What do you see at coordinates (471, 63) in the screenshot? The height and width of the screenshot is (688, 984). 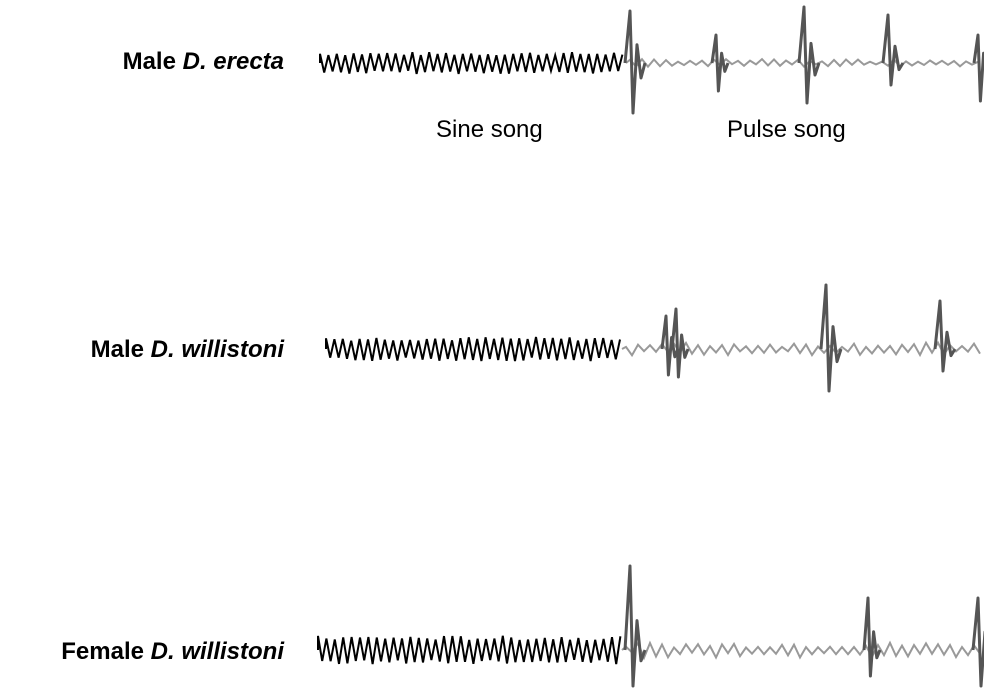 I see `sine-song-trace-male-erecta` at bounding box center [471, 63].